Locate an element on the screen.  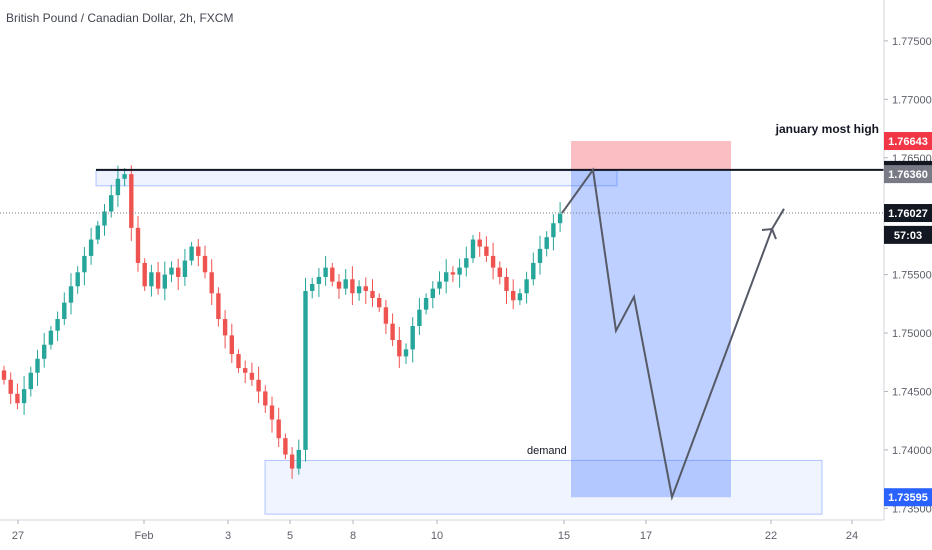
stop-loss-zone is located at coordinates (651, 155).